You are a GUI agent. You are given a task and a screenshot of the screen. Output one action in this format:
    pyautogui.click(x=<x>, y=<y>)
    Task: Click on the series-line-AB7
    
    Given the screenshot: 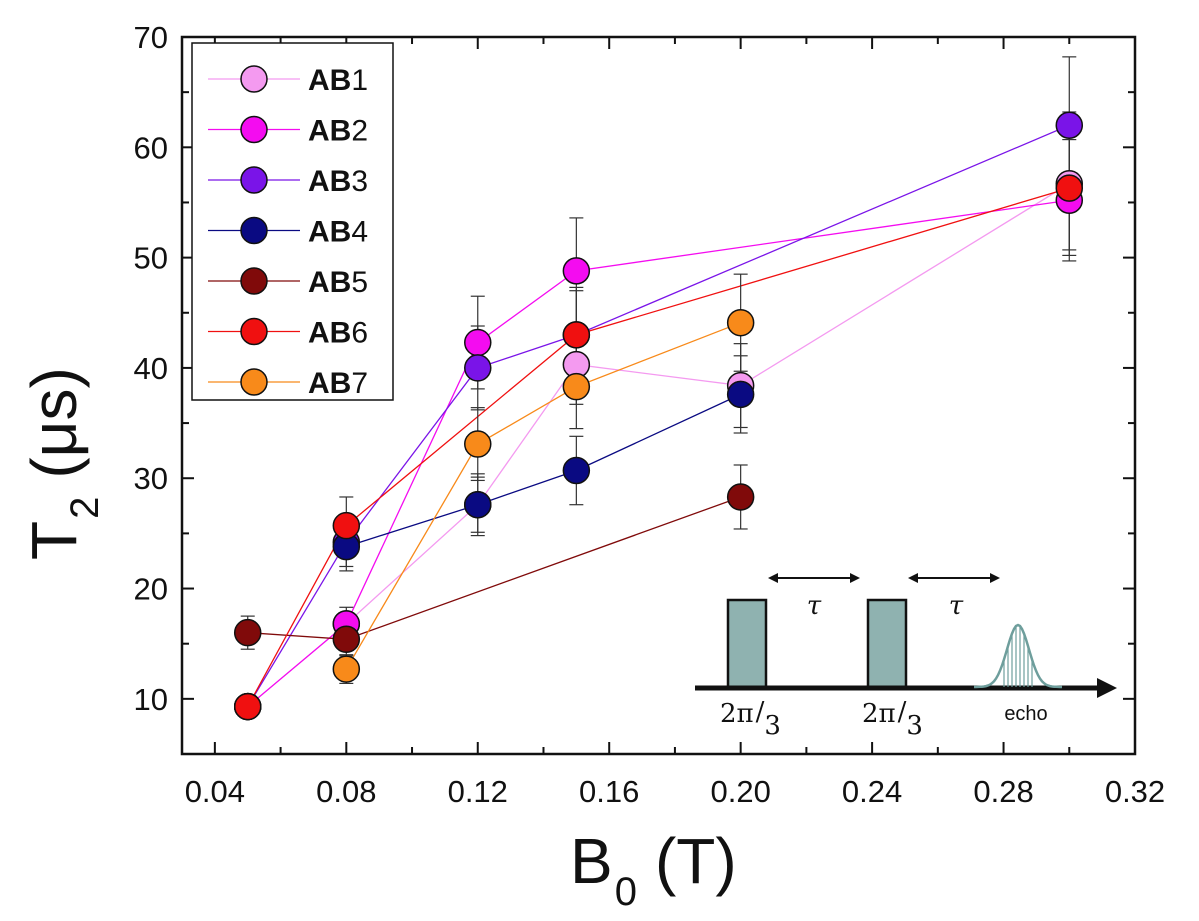 What is the action you would take?
    pyautogui.click(x=543, y=496)
    